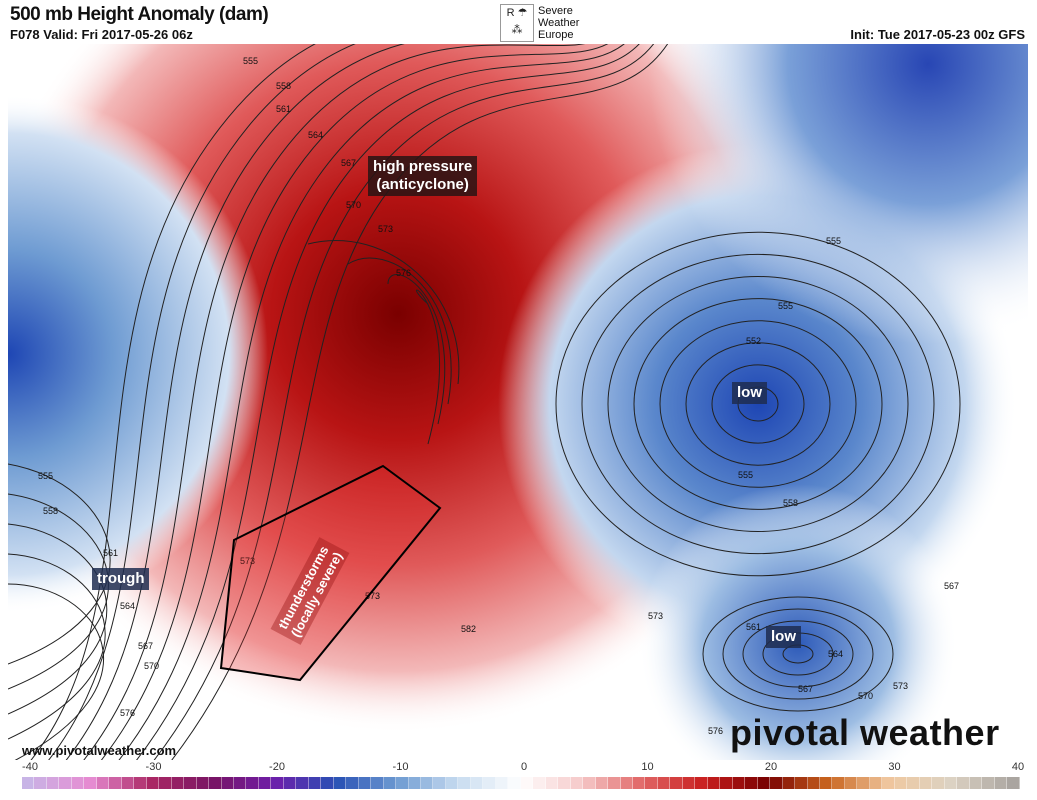 This screenshot has width=1037, height=800. What do you see at coordinates (647, 767) in the screenshot?
I see `colorbar-tick: 10` at bounding box center [647, 767].